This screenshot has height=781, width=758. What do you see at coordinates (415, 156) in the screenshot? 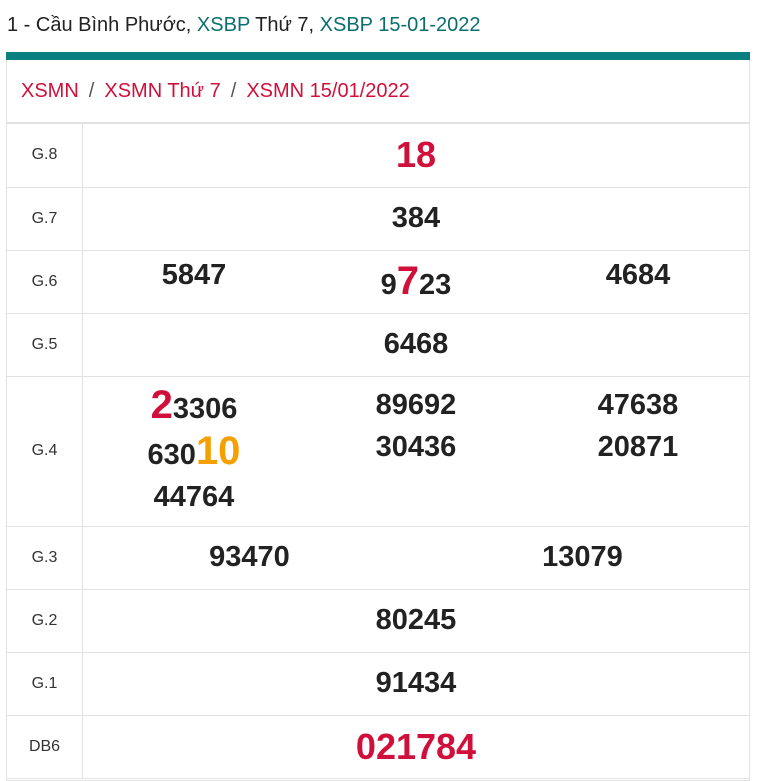
I see `prize-value: 18` at bounding box center [415, 156].